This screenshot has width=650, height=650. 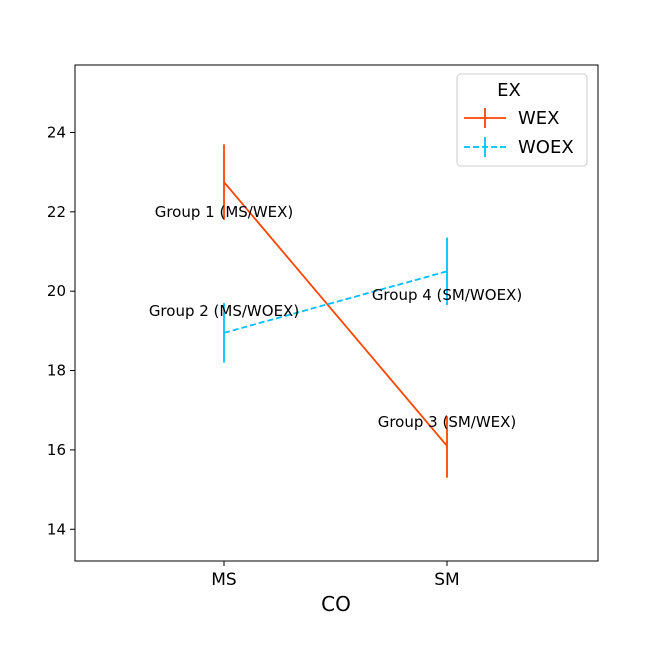 I want to click on legend-label-wex: WEX, so click(x=539, y=118).